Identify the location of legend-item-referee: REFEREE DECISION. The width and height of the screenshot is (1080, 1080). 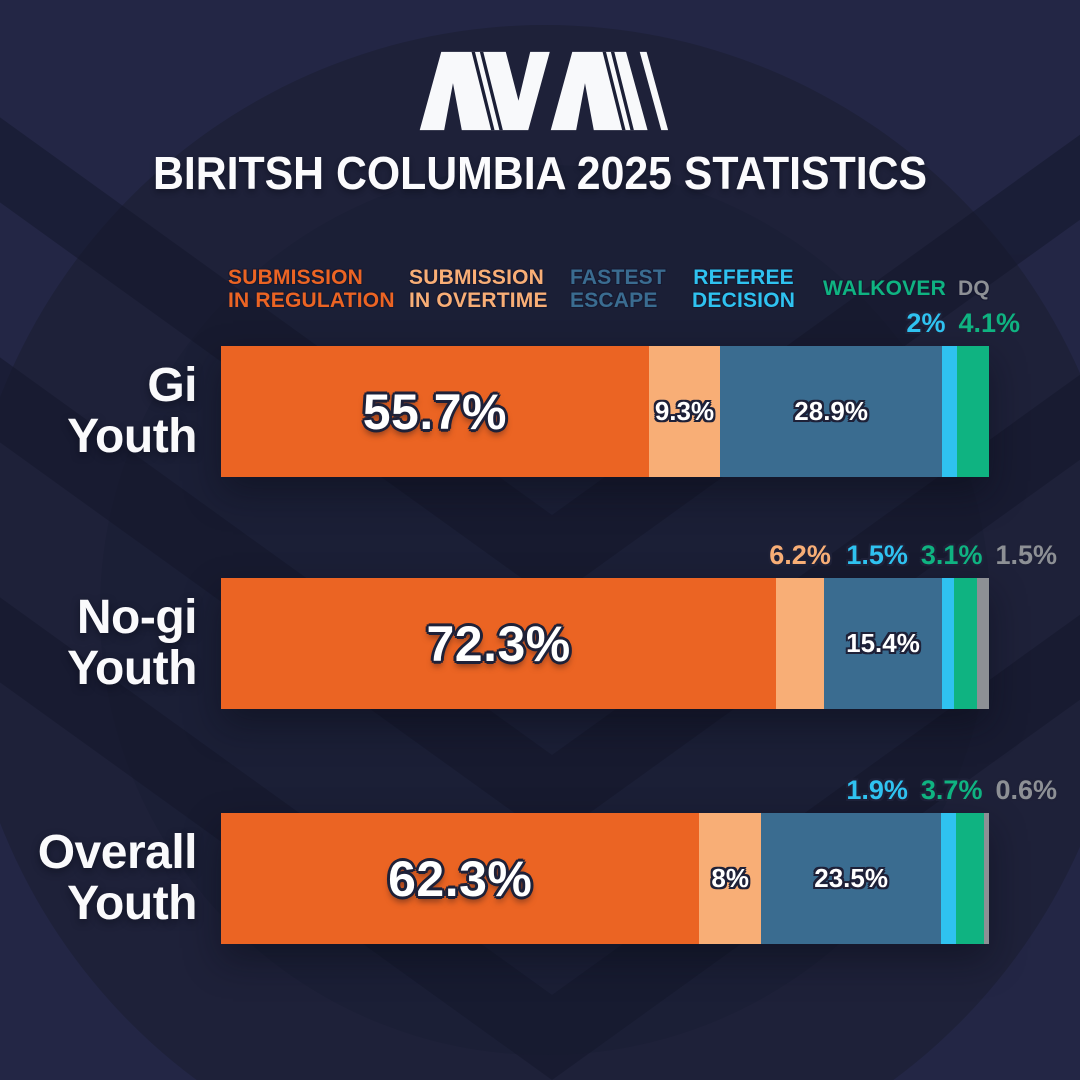
(743, 289).